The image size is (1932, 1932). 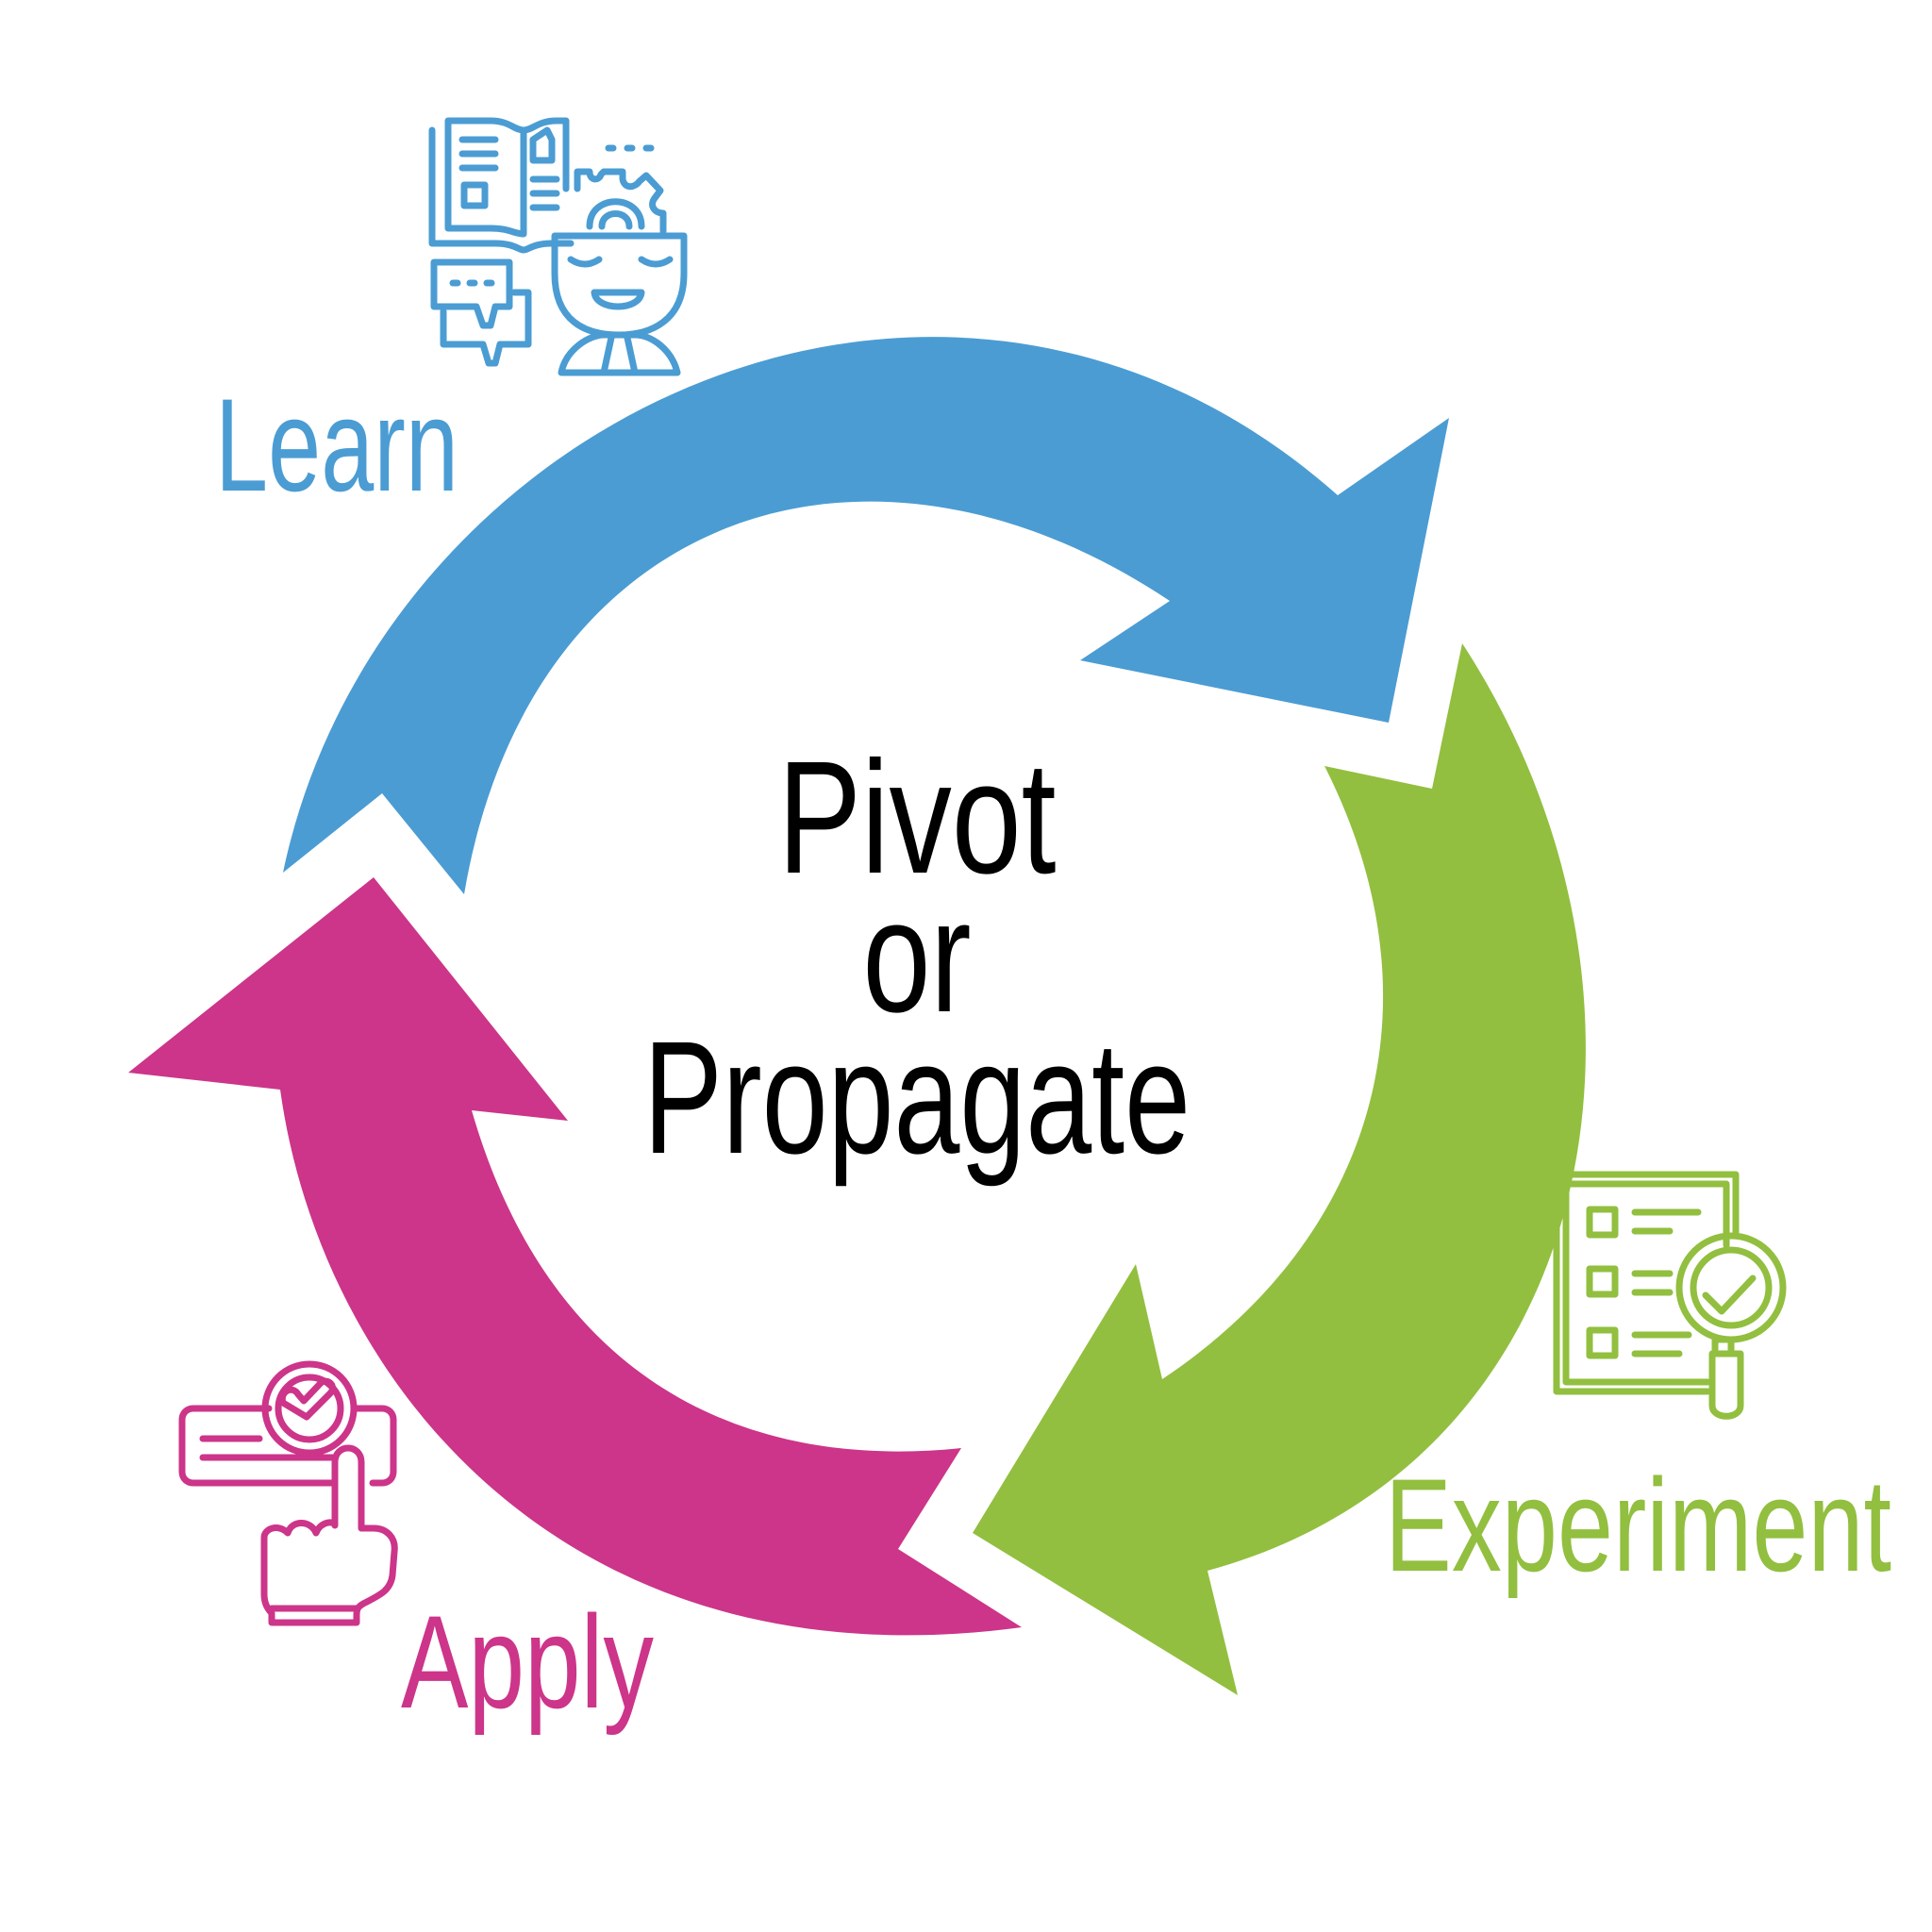 I want to click on apply-label: Apply, so click(x=528, y=1662).